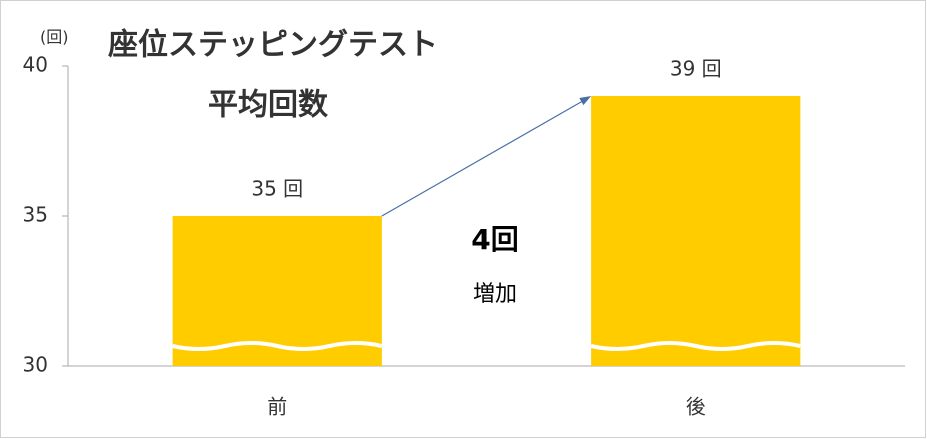 The width and height of the screenshot is (927, 439). What do you see at coordinates (273, 45) in the screenshot?
I see `chart-title: 座位ステッピングテスト` at bounding box center [273, 45].